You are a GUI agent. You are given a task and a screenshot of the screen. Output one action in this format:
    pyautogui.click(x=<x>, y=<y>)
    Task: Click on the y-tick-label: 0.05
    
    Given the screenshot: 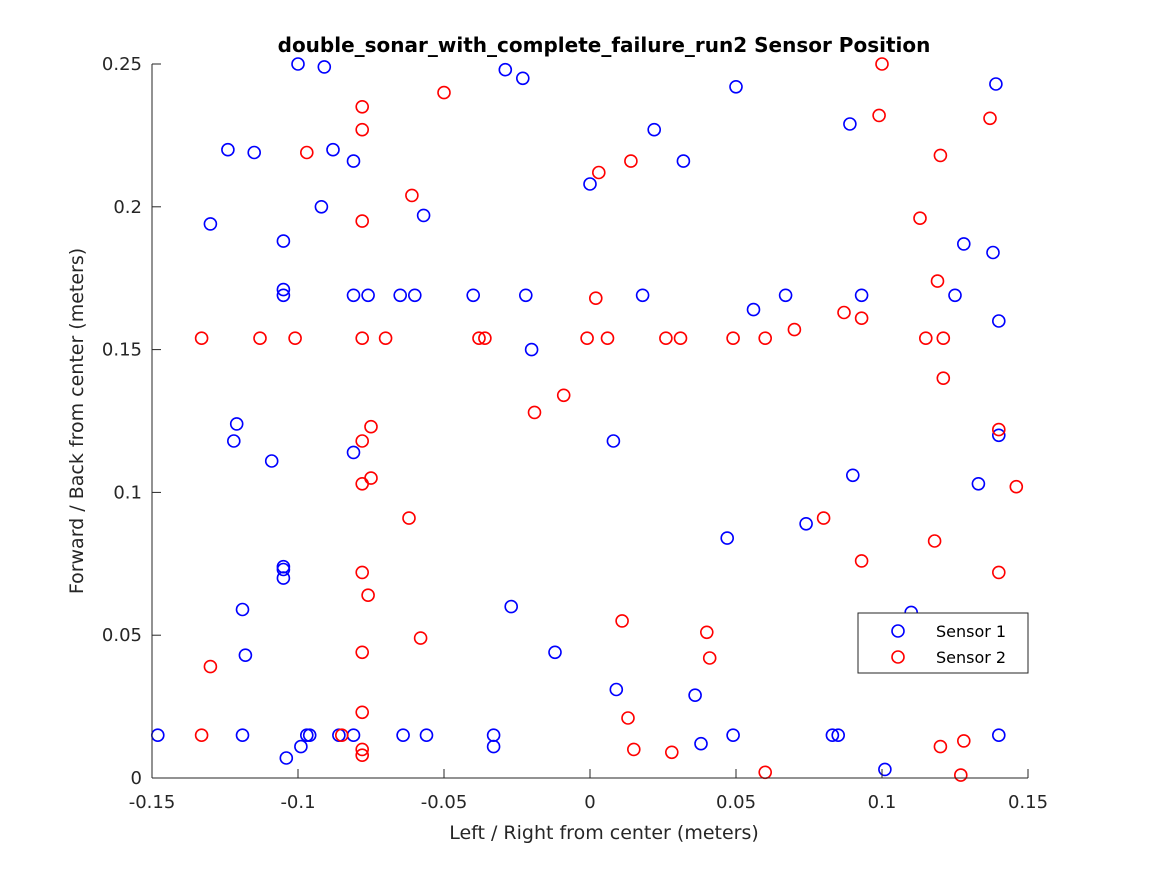 What is the action you would take?
    pyautogui.click(x=122, y=635)
    